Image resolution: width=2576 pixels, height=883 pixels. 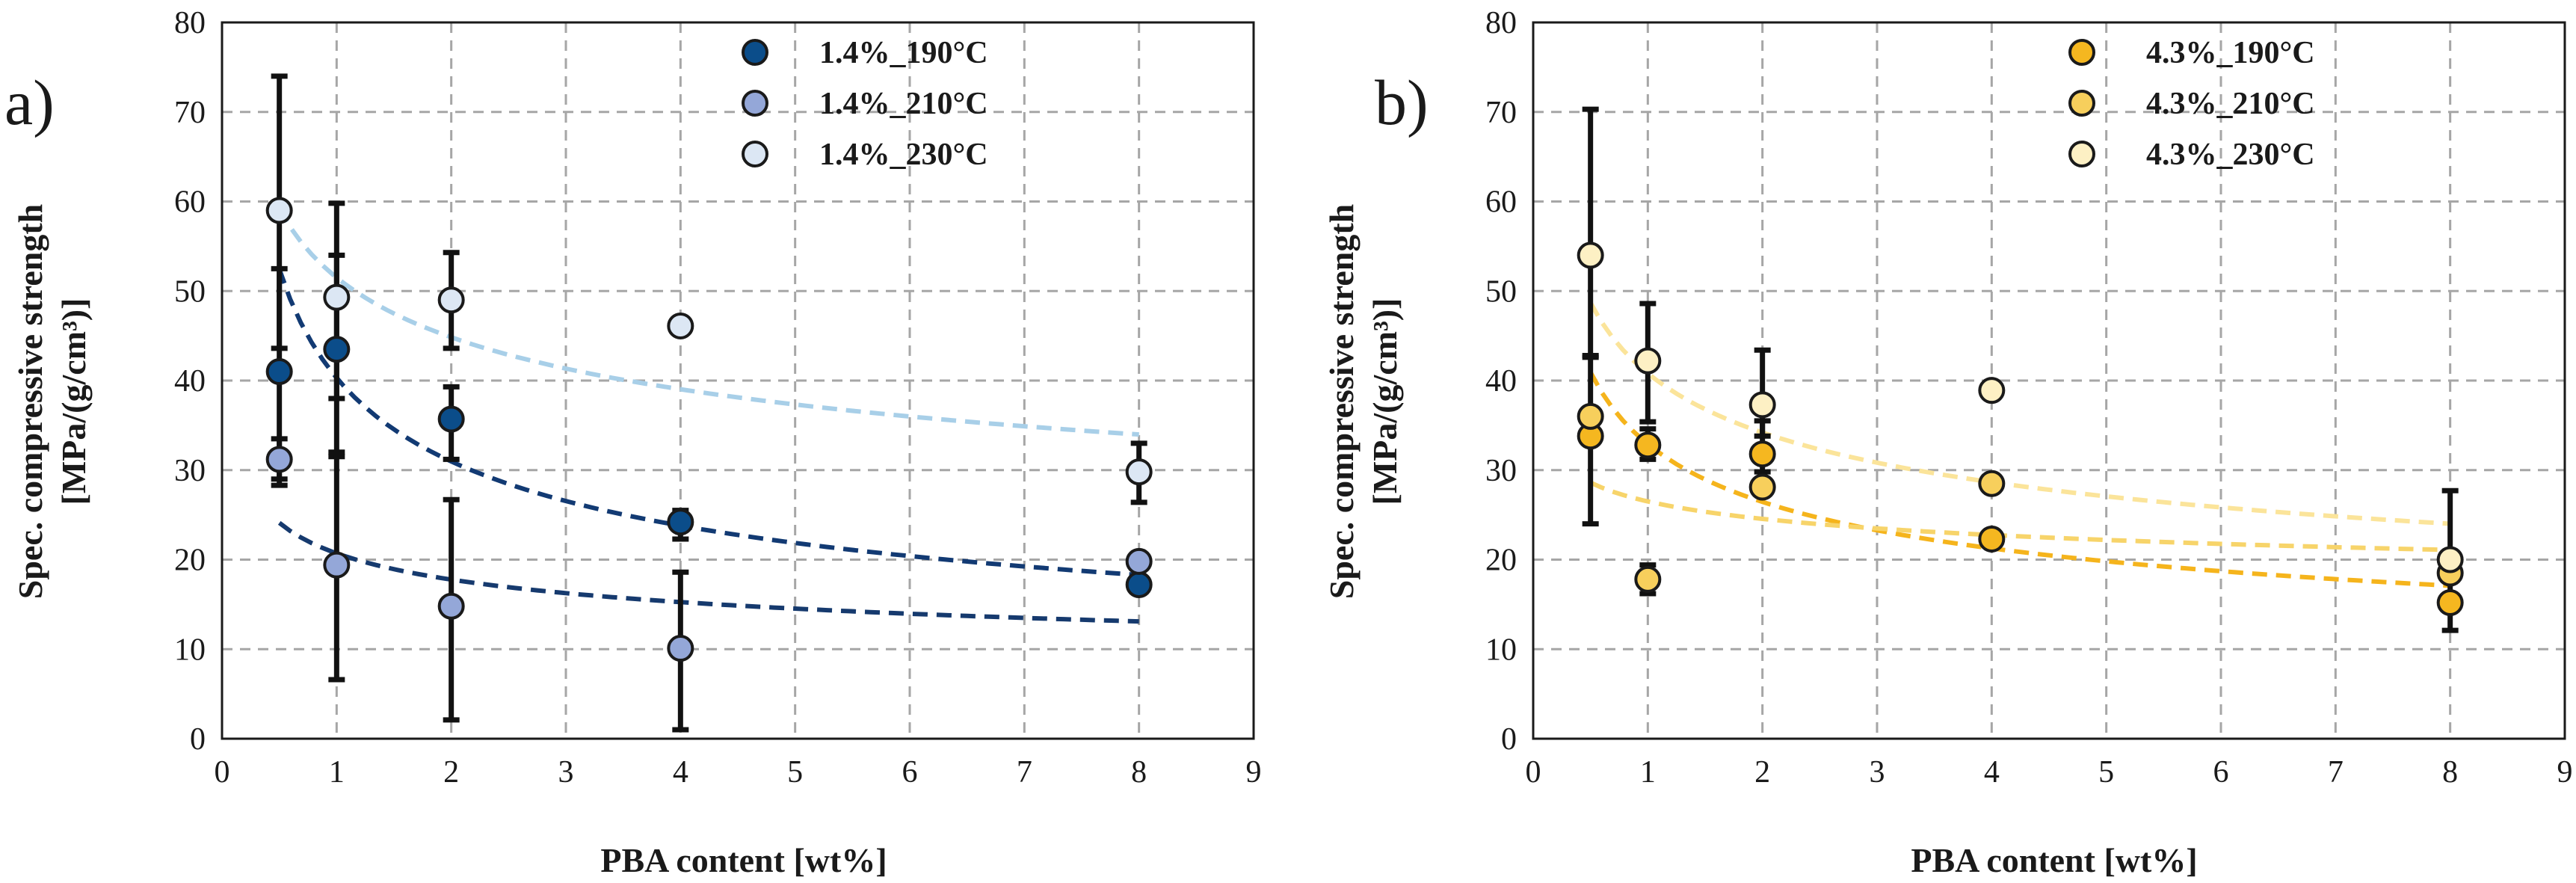 I want to click on x-tick-label-b-4: 4, so click(x=1992, y=772).